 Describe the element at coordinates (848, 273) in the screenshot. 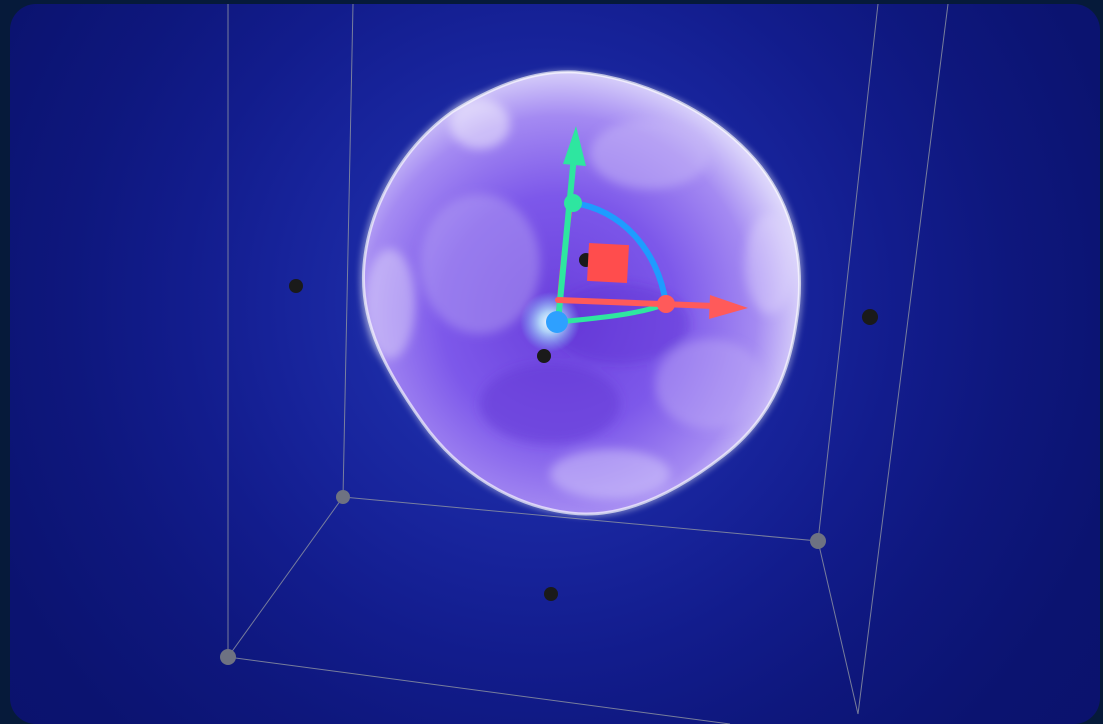

I see `box-edge-back-right-vertical` at that location.